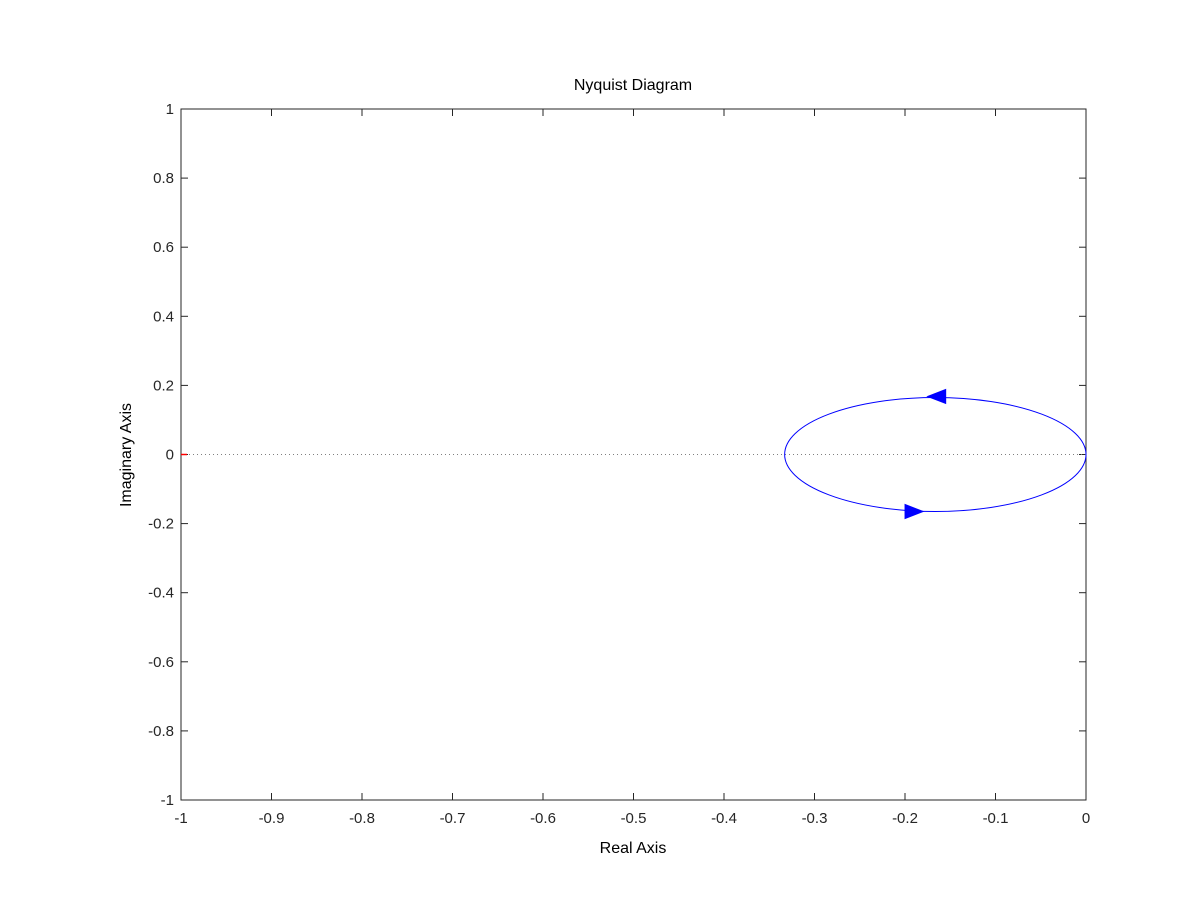  Describe the element at coordinates (453, 818) in the screenshot. I see `x-tick-label: -0.7` at that location.